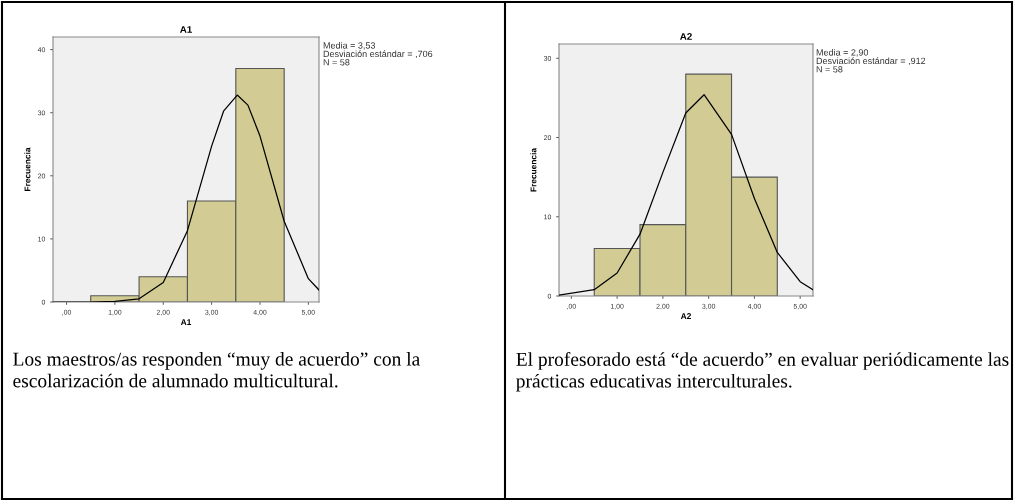  What do you see at coordinates (762, 372) in the screenshot?
I see `text: El profesorado está “de acuerdo” en evaluar periódicamente las prácticas educativas interculturales.` at bounding box center [762, 372].